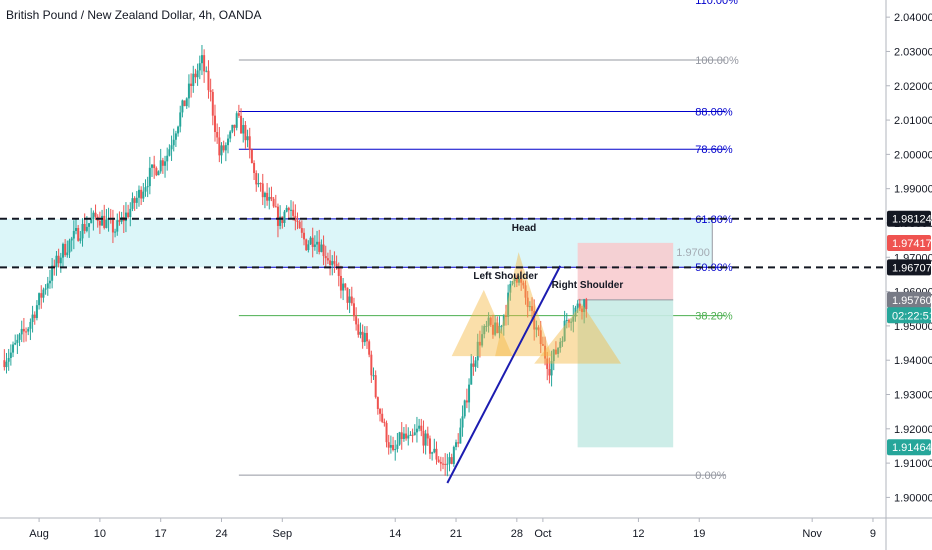 The image size is (932, 550). I want to click on short-position-tool, so click(625, 345).